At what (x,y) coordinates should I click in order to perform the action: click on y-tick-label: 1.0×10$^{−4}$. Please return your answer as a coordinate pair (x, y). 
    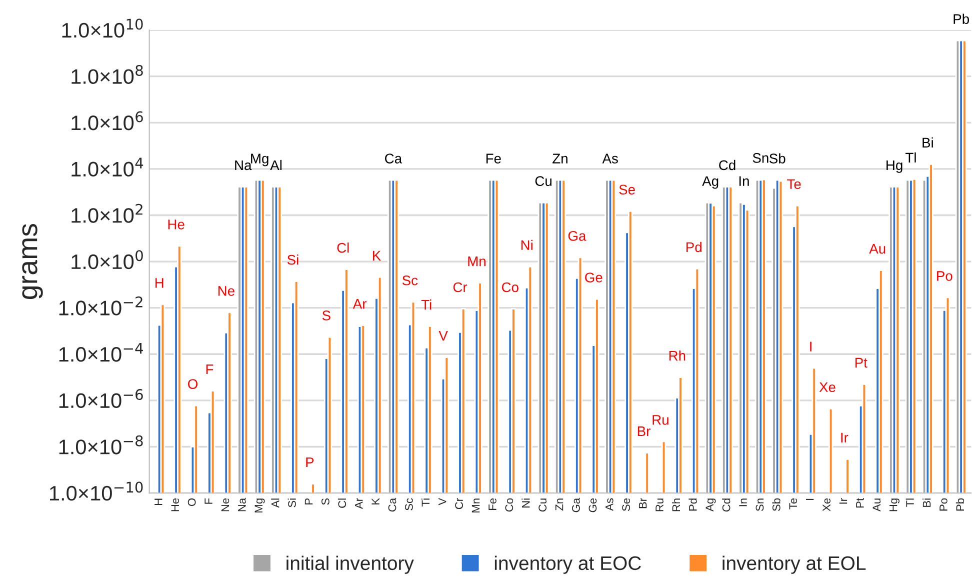
    Looking at the image, I should click on (101, 352).